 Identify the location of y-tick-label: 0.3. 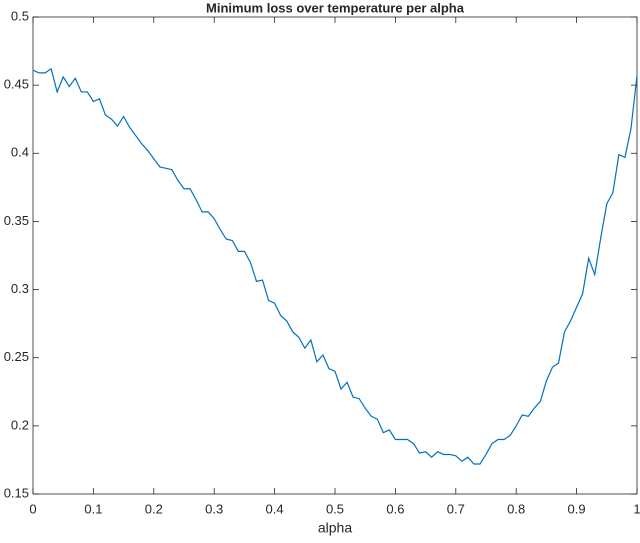
(20, 288).